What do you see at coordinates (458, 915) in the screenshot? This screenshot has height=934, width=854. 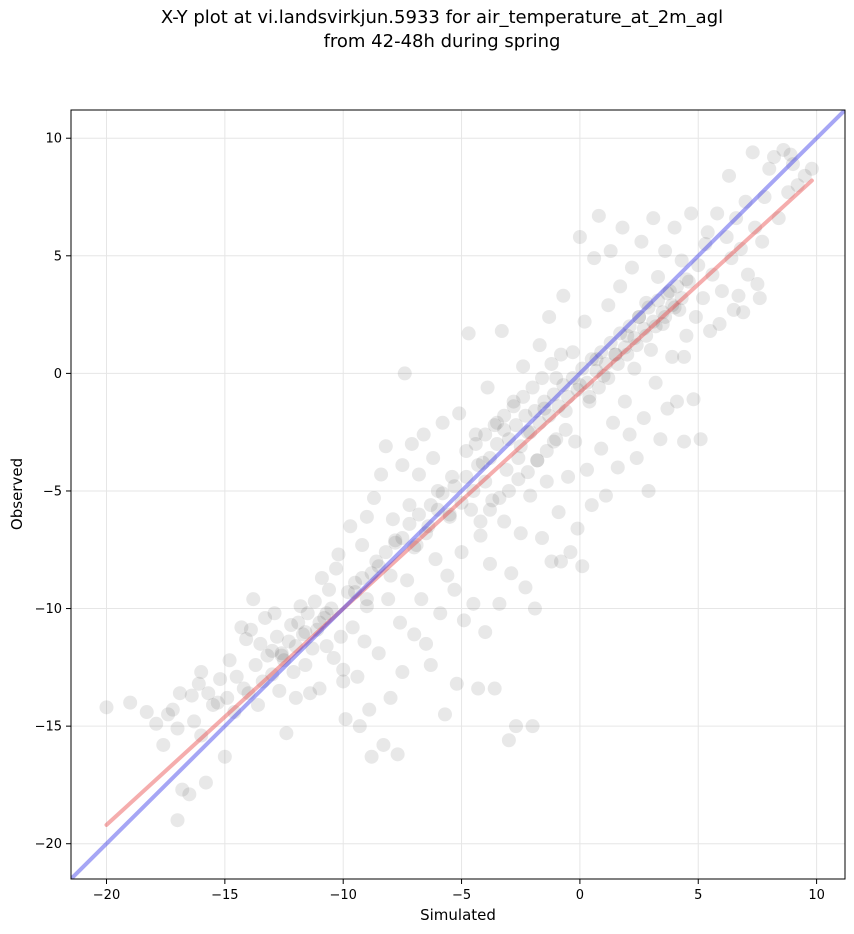 I see `x-axis-label: Simulated` at bounding box center [458, 915].